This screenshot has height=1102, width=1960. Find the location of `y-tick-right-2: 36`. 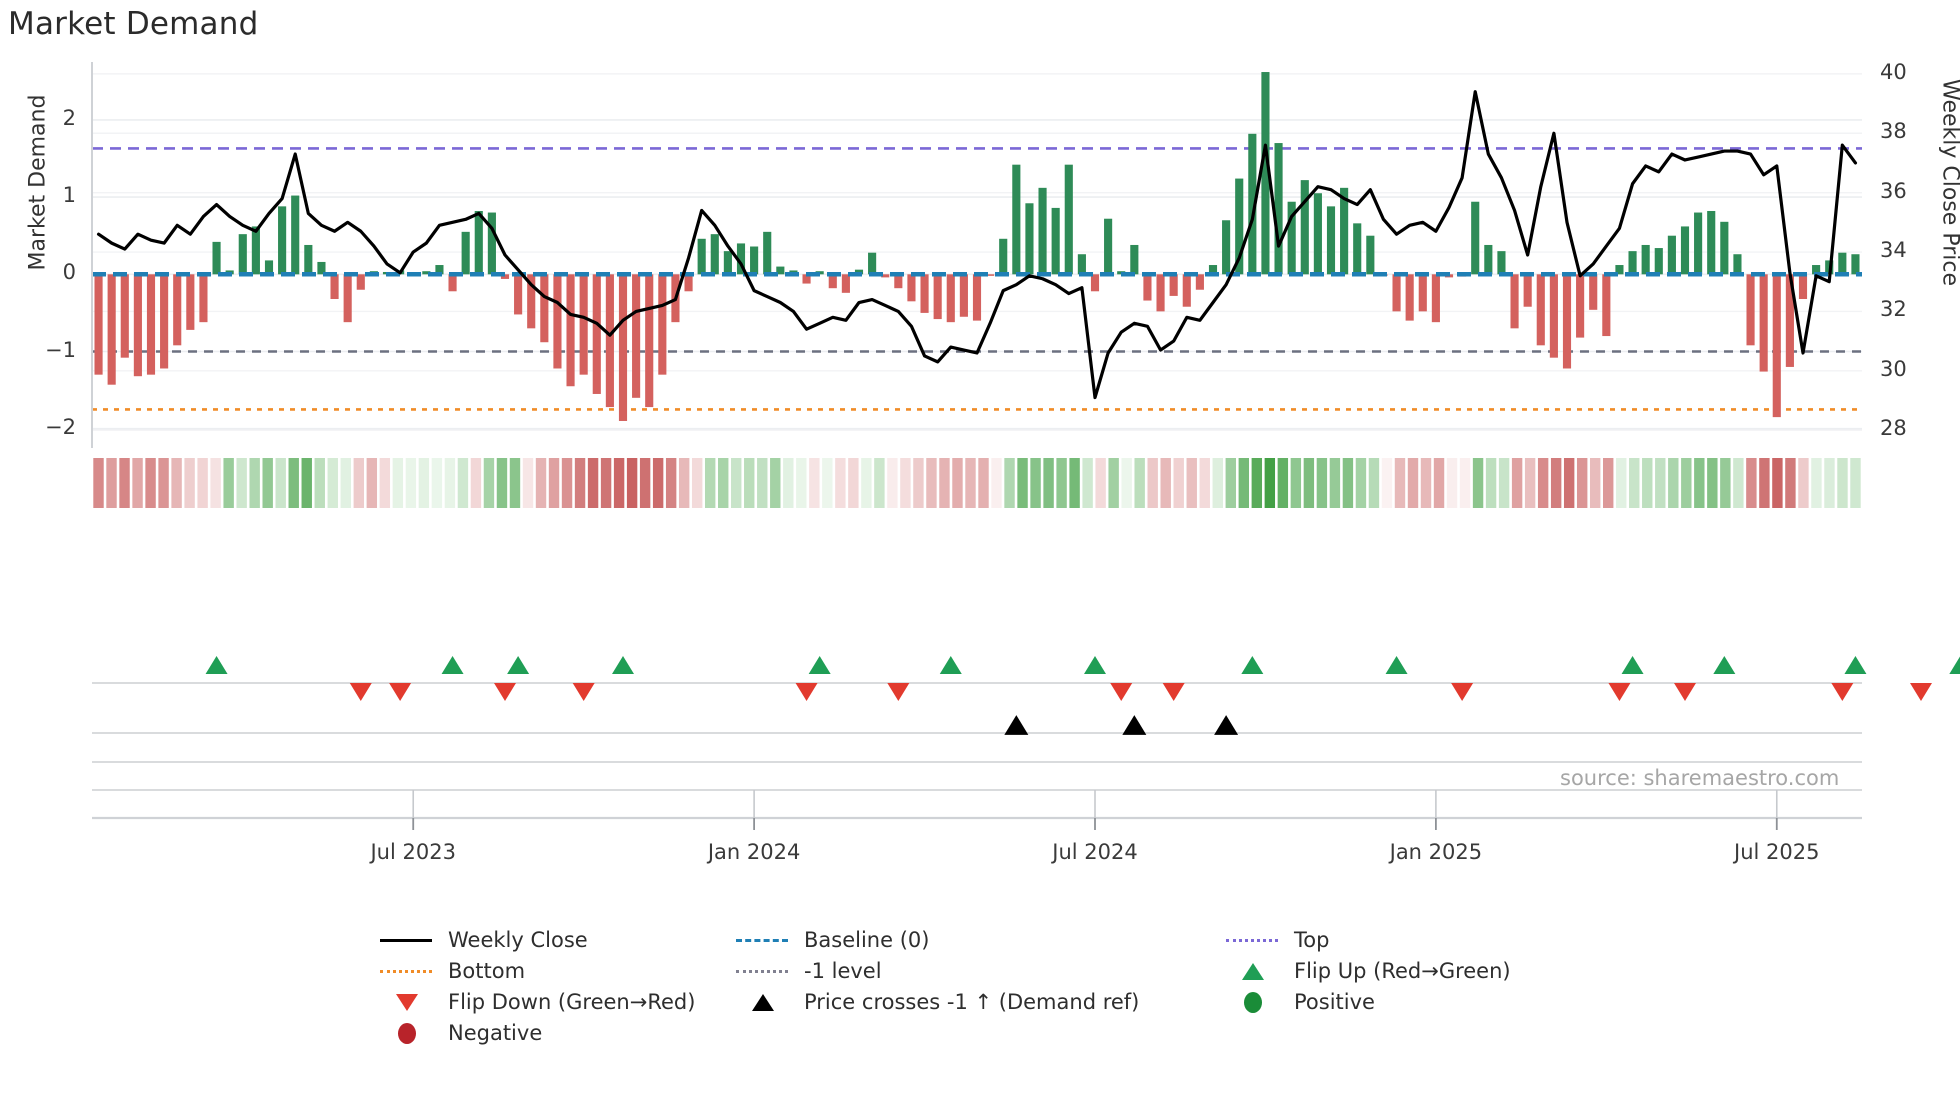

y-tick-right-2: 36 is located at coordinates (1893, 190).